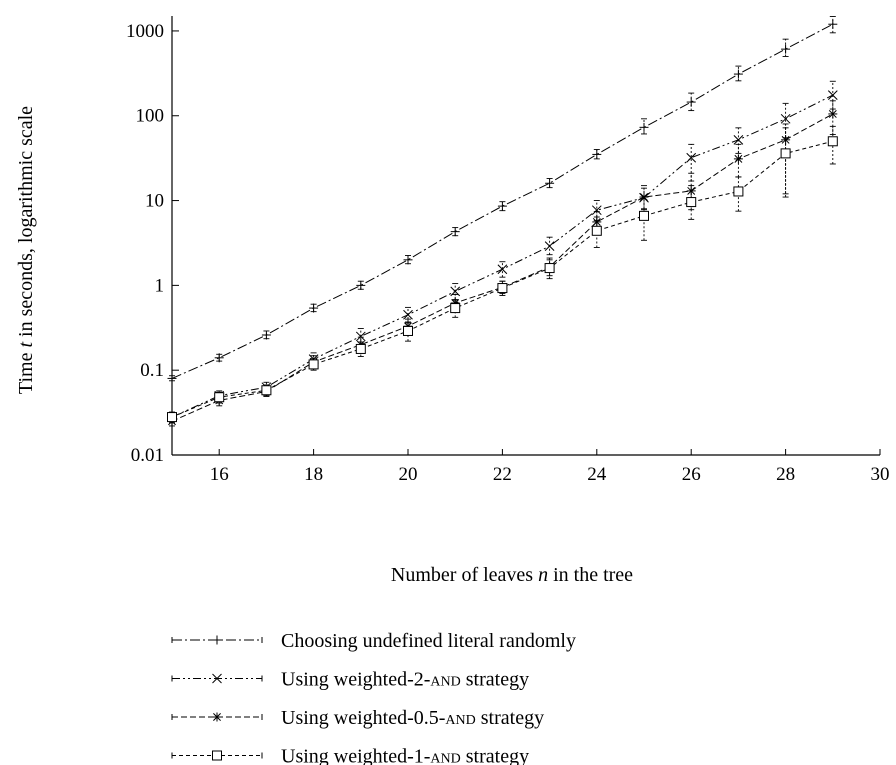 The image size is (896, 765). Describe the element at coordinates (543, 575) in the screenshot. I see `x-axis-title-var: n` at that location.